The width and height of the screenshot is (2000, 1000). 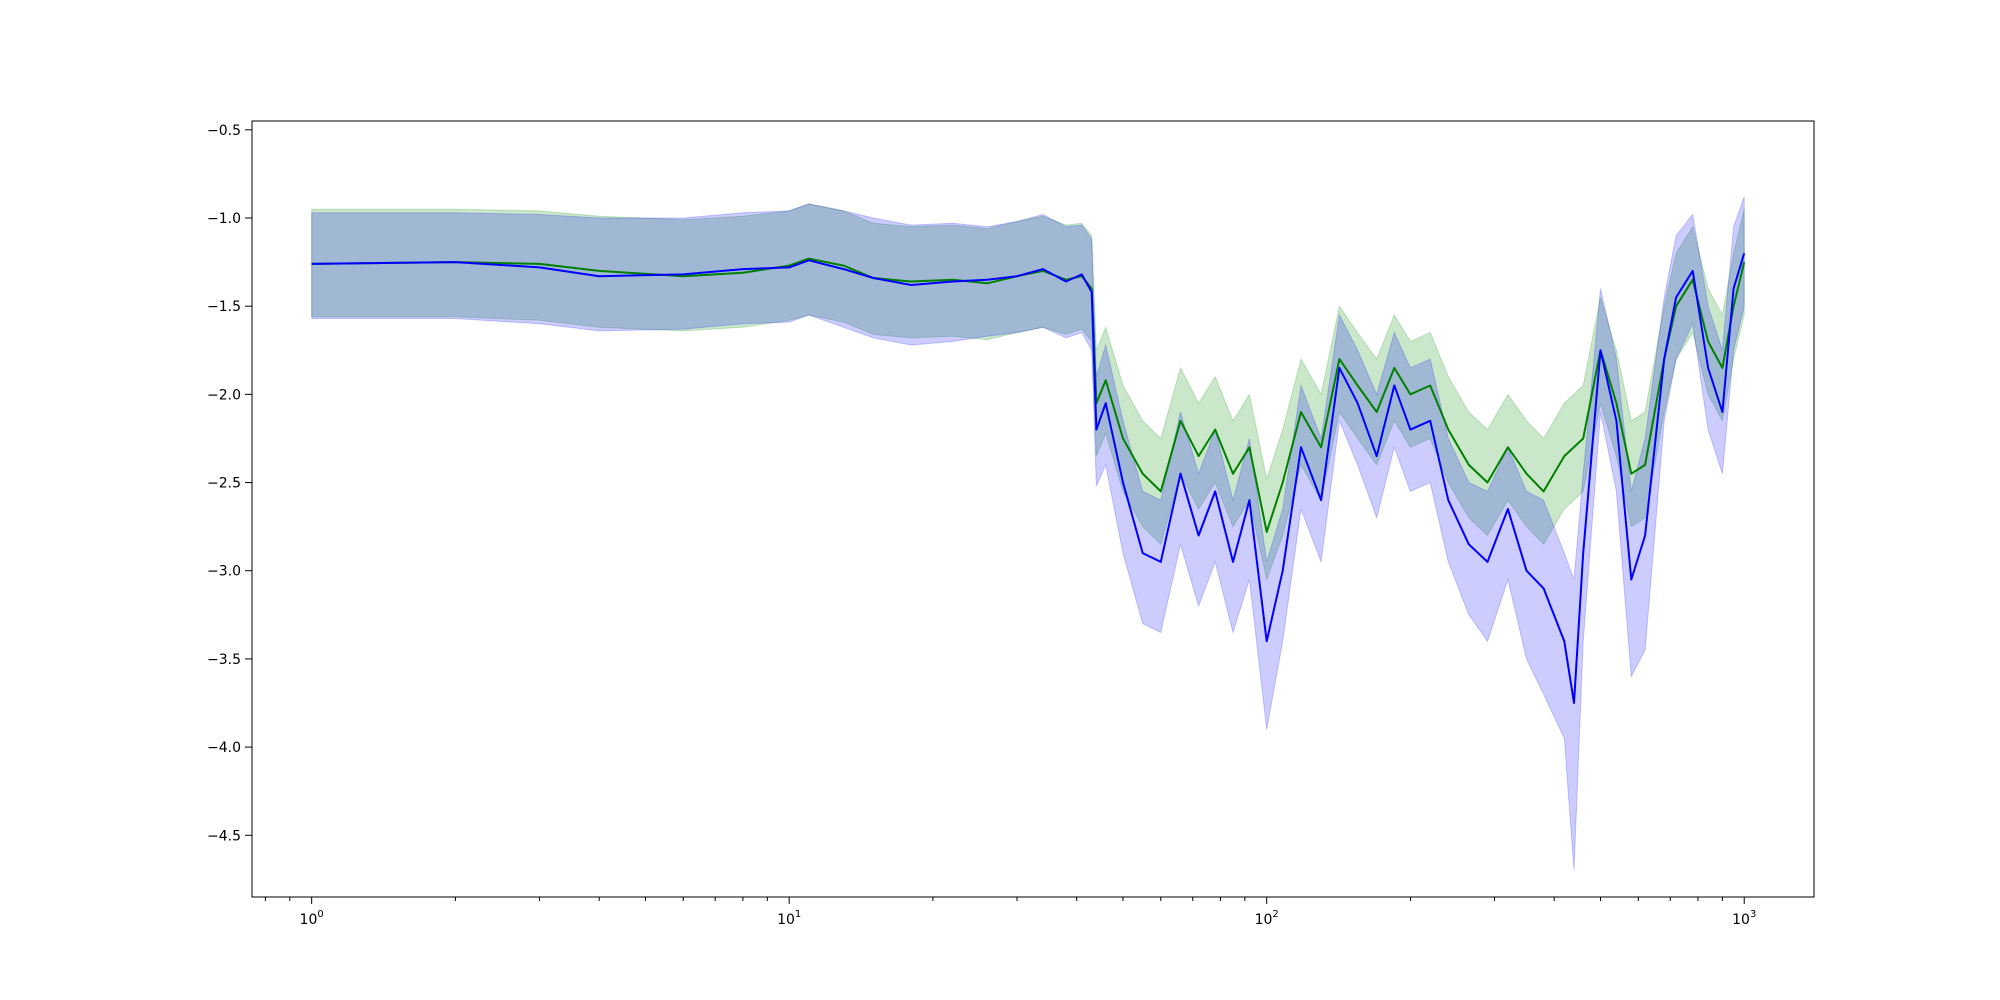 I want to click on x-tick-label: 10³, so click(x=1744, y=918).